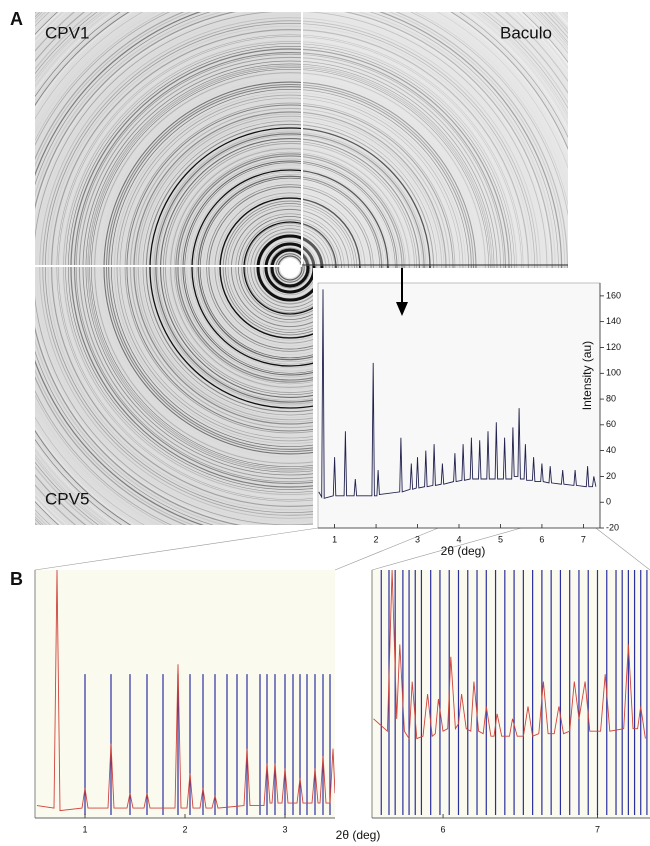  What do you see at coordinates (608, 502) in the screenshot?
I see `y-tick-label: 0` at bounding box center [608, 502].